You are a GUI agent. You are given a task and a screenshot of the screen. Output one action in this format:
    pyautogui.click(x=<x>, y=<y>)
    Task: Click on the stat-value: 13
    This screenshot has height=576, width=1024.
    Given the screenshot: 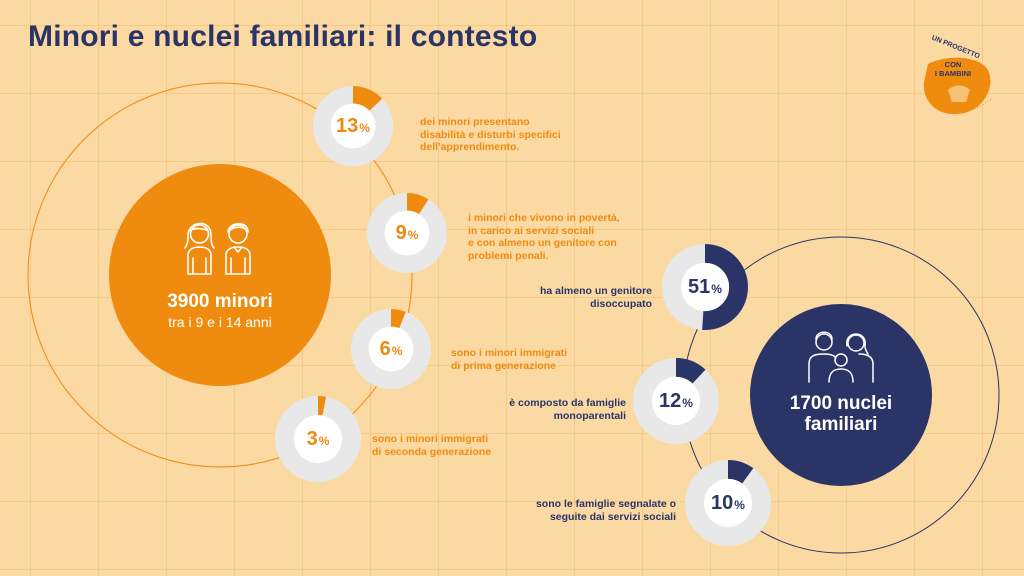 What is the action you would take?
    pyautogui.click(x=347, y=125)
    